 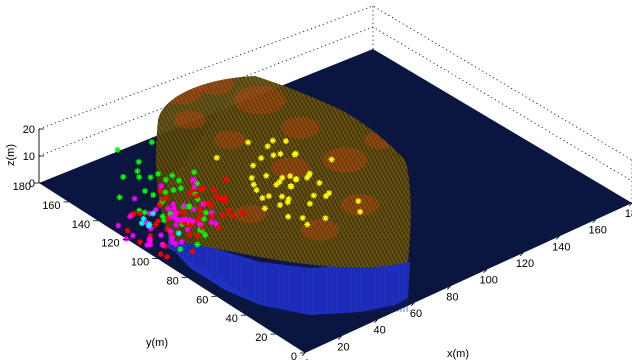 What do you see at coordinates (261, 338) in the screenshot?
I see `y-tick-label: 20` at bounding box center [261, 338].